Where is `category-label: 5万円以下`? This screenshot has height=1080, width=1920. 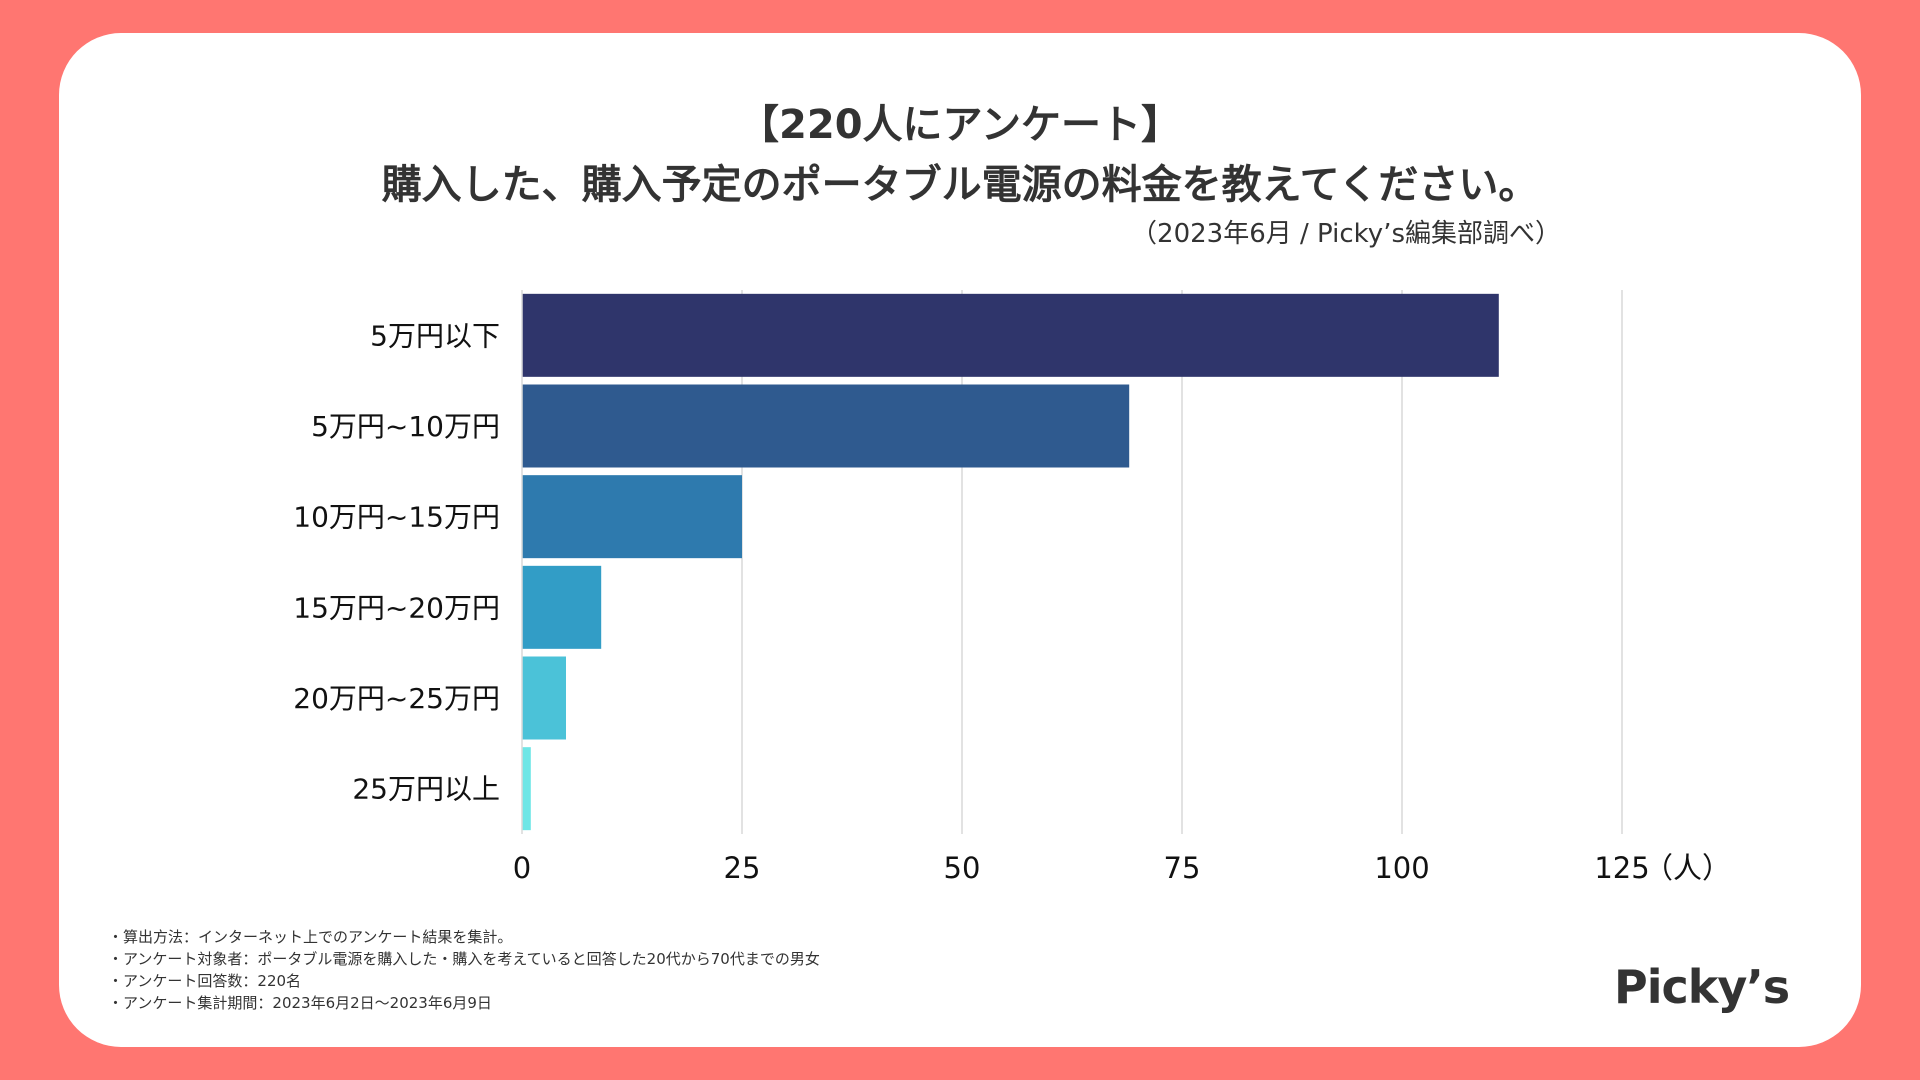
category-label: 5万円以下 is located at coordinates (435, 335).